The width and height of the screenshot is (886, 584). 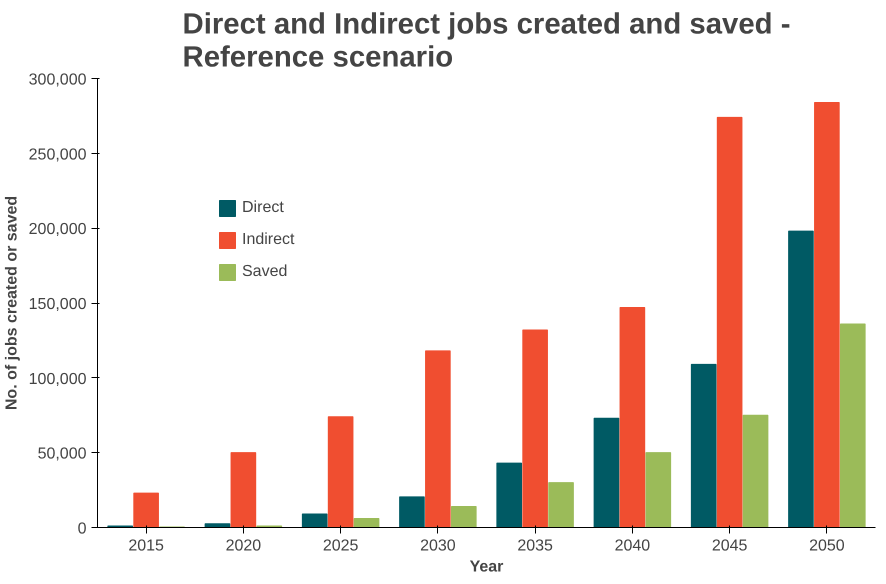 What do you see at coordinates (632, 546) in the screenshot?
I see `x-tick-label: 2040` at bounding box center [632, 546].